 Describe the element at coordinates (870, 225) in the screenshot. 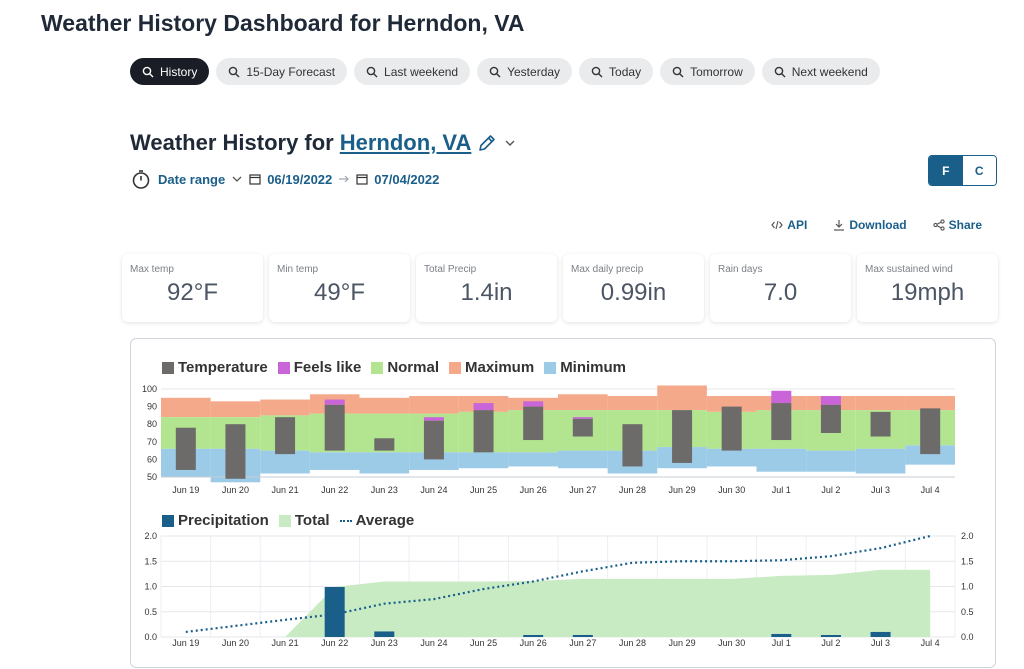

I see `download-link: Download` at that location.